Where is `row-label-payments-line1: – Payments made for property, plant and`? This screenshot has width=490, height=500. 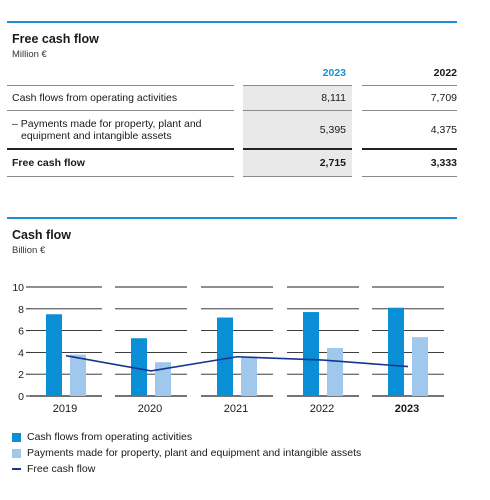 row-label-payments-line1: – Payments made for property, plant and is located at coordinates (107, 124).